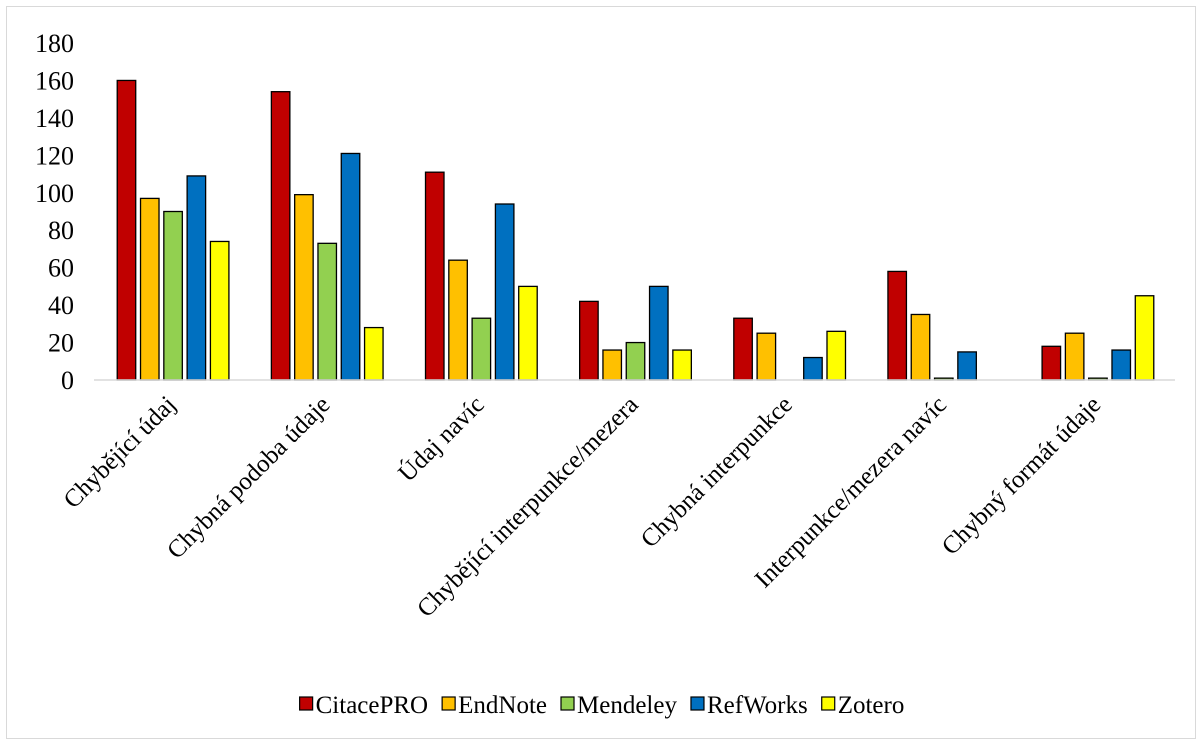 This screenshot has width=1204, height=747. I want to click on legend-swatch-refworks, so click(697, 703).